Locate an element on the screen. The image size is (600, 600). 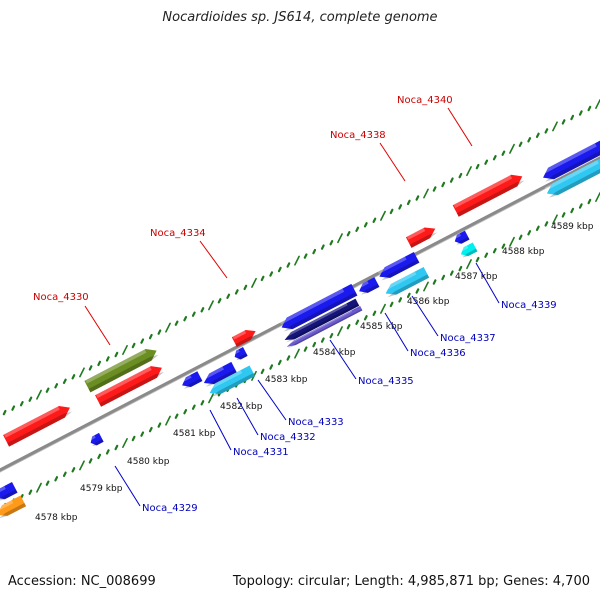
gene-label: Noca_4338 is located at coordinates (358, 135).